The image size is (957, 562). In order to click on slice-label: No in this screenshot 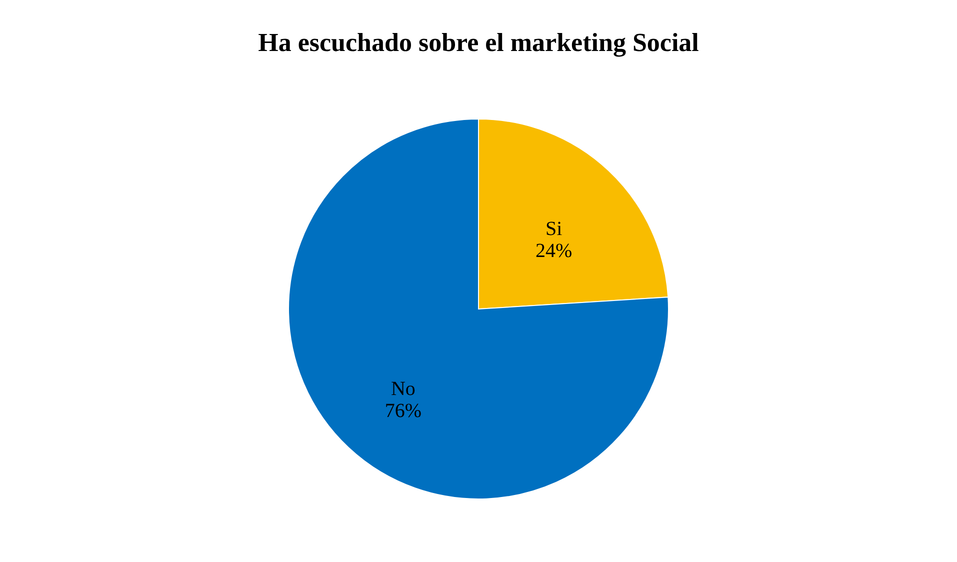, I will do `click(403, 389)`.